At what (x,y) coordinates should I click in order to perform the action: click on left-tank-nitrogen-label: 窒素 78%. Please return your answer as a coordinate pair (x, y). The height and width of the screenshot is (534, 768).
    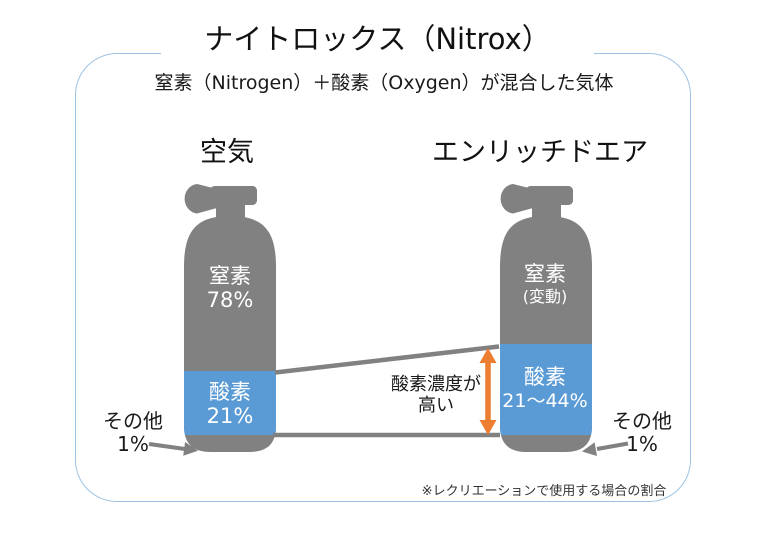
    Looking at the image, I should click on (230, 288).